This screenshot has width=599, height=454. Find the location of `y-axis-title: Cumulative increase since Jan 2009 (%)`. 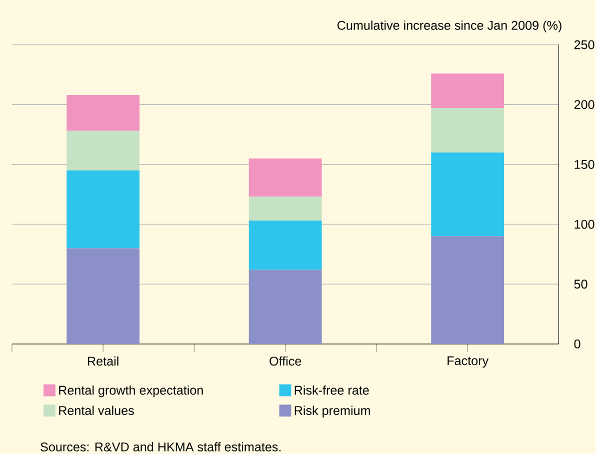

y-axis-title: Cumulative increase since Jan 2009 (%) is located at coordinates (449, 26).